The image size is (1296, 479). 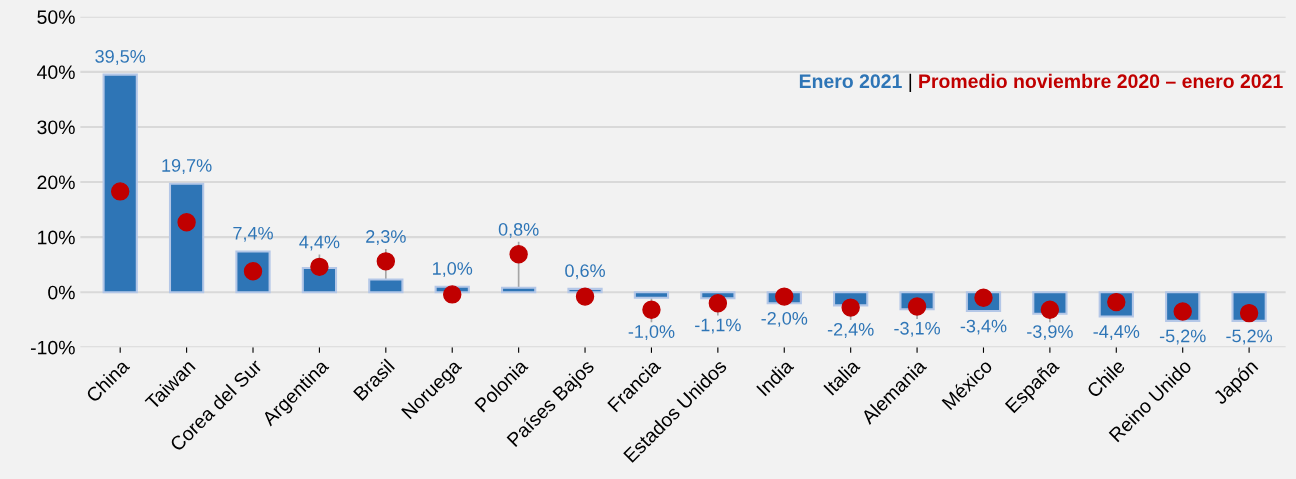 I want to click on data-label: 2,3%, so click(x=386, y=238).